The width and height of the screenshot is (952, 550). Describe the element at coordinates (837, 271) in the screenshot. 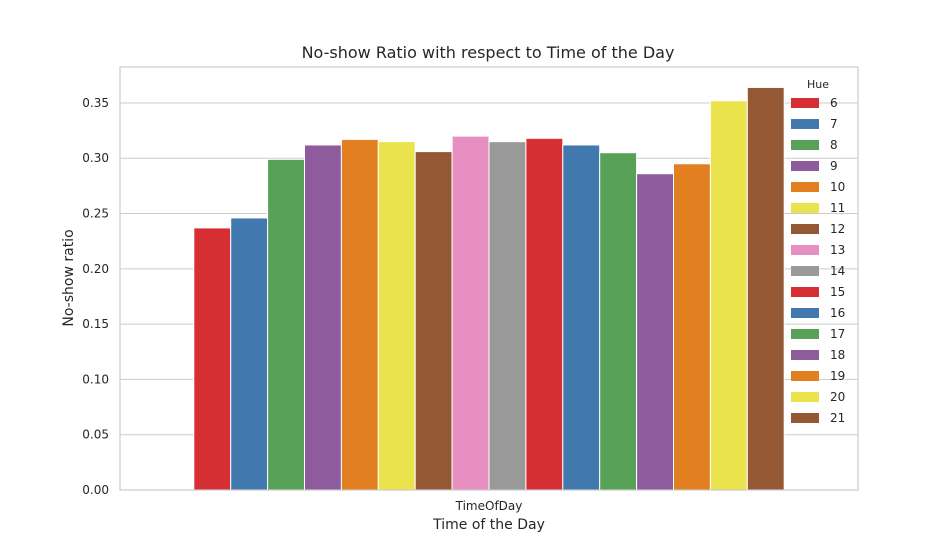

I see `legend-label-14: 14` at that location.